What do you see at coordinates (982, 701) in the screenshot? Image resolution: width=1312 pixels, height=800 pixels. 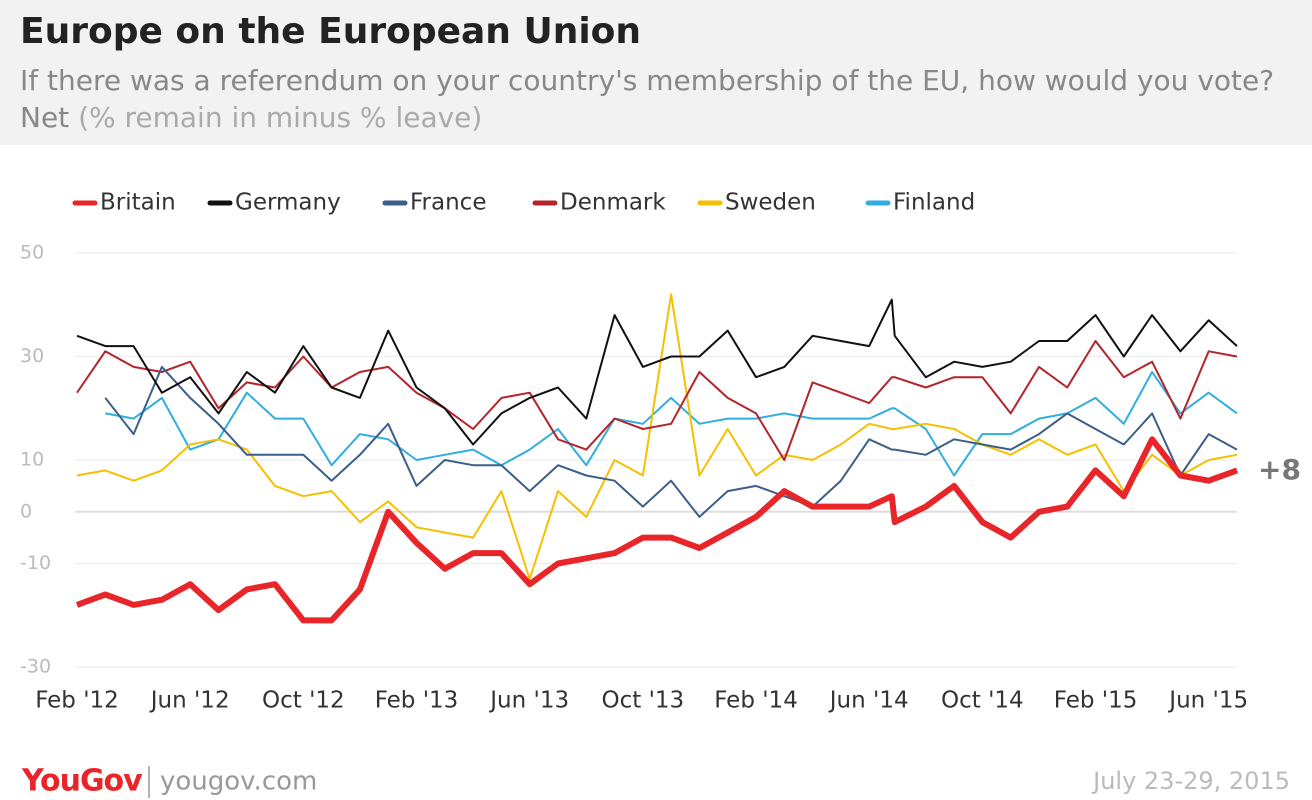 I see `x-tick-label: Oct '14` at bounding box center [982, 701].